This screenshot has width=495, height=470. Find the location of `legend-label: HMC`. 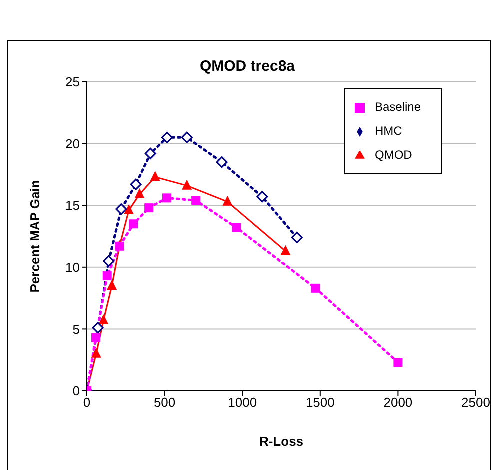

legend-label: HMC is located at coordinates (388, 131).